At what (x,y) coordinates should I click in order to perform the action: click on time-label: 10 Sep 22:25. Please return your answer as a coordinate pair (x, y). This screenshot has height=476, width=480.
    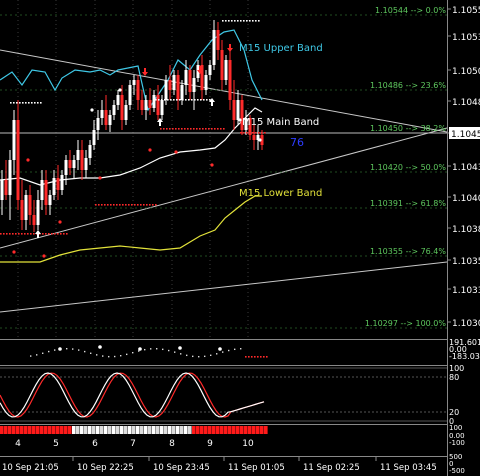
    Looking at the image, I should click on (105, 468).